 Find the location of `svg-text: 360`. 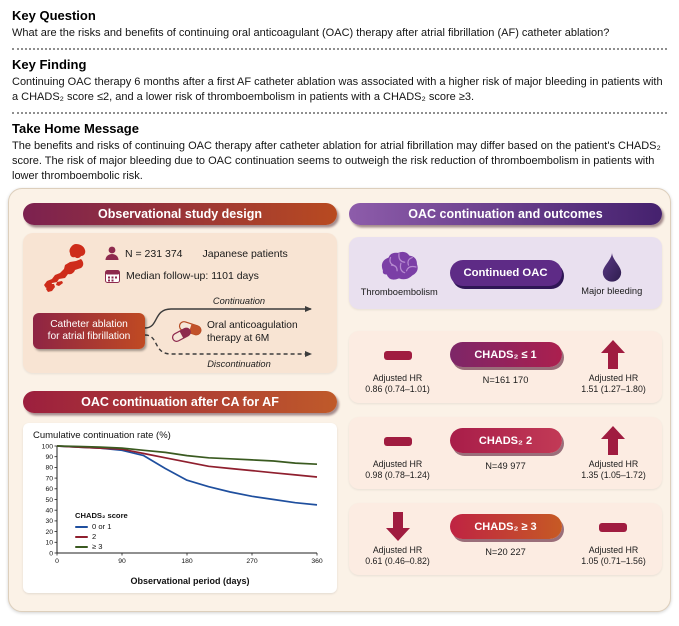

svg-text: 360 is located at coordinates (317, 561).